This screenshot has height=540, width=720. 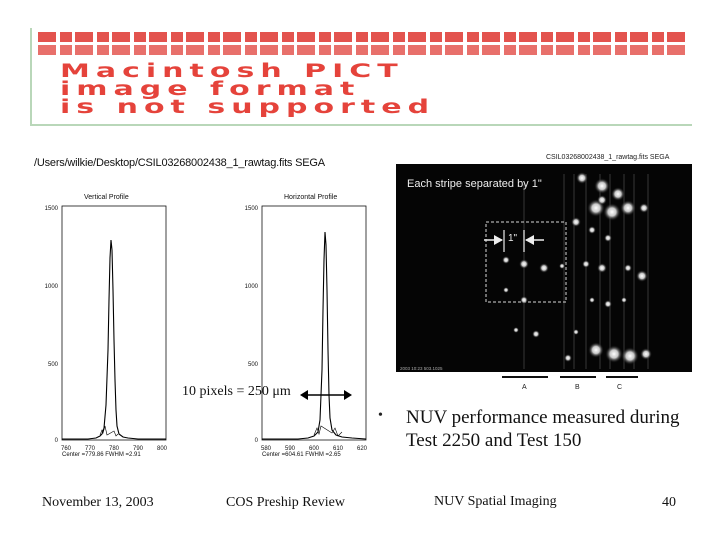 What do you see at coordinates (620, 387) in the screenshot?
I see `stripe-letter-c: C` at bounding box center [620, 387].